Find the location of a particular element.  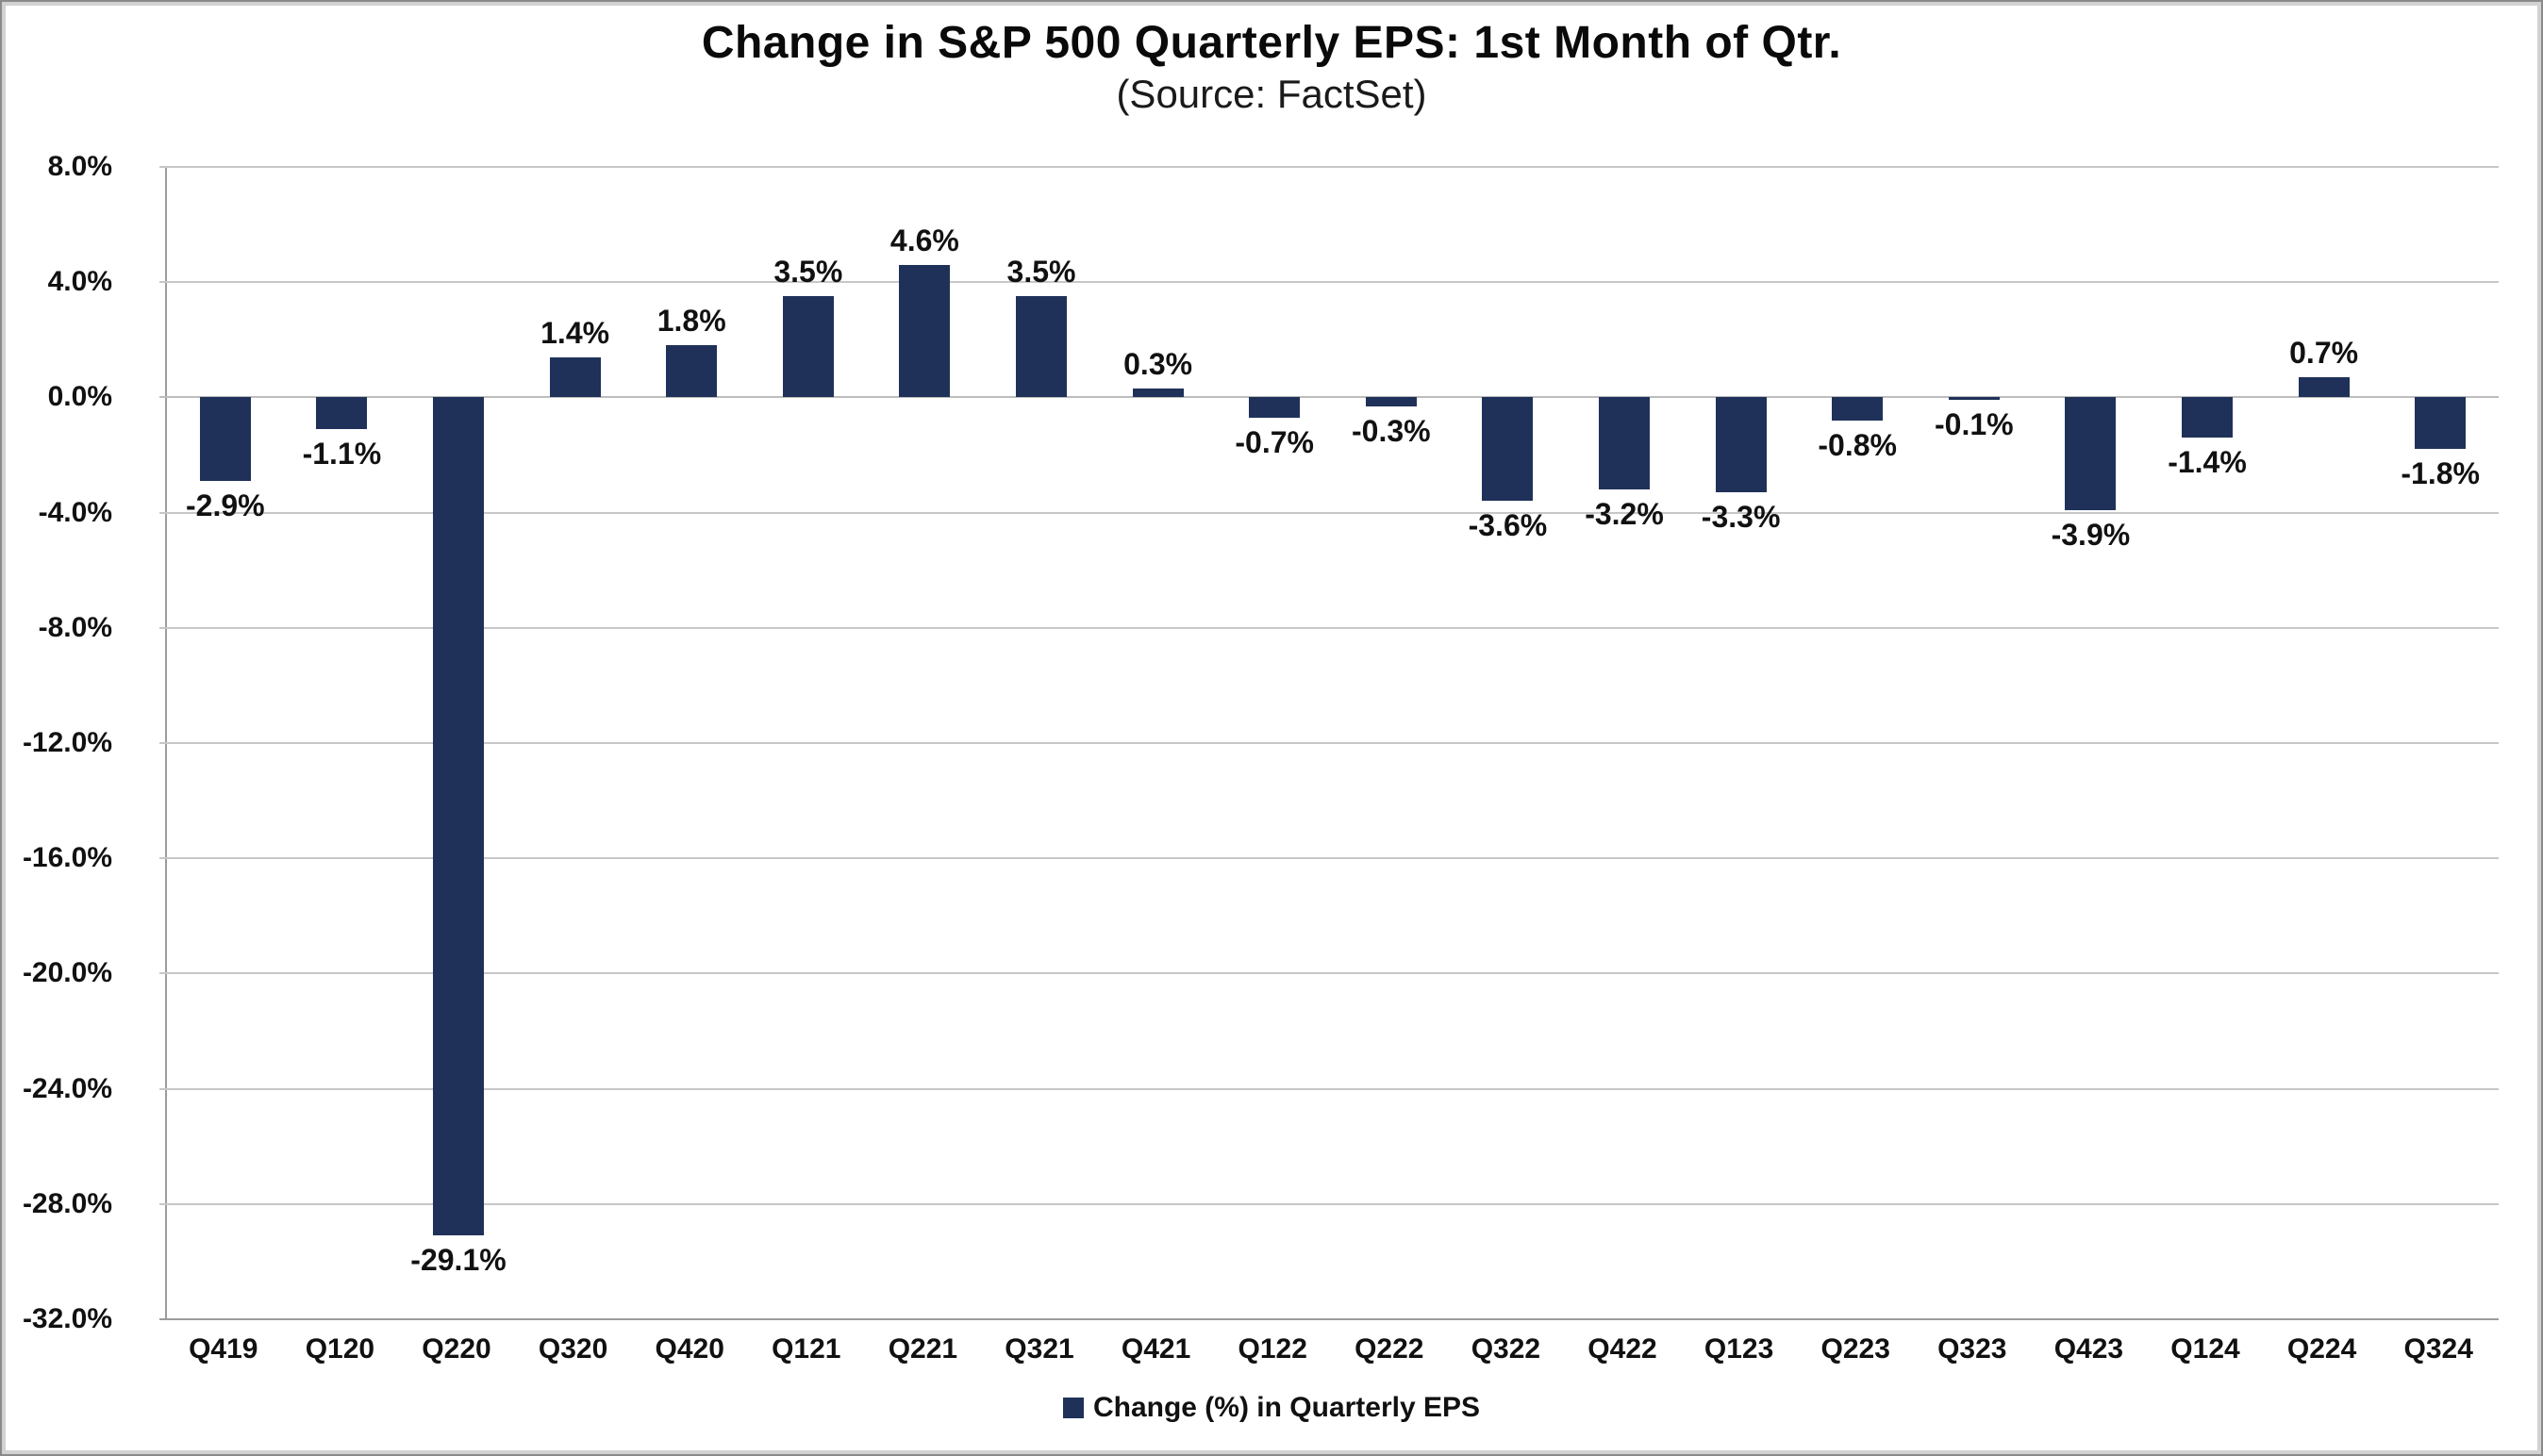

bar-value-label: -0.8% is located at coordinates (1857, 445).